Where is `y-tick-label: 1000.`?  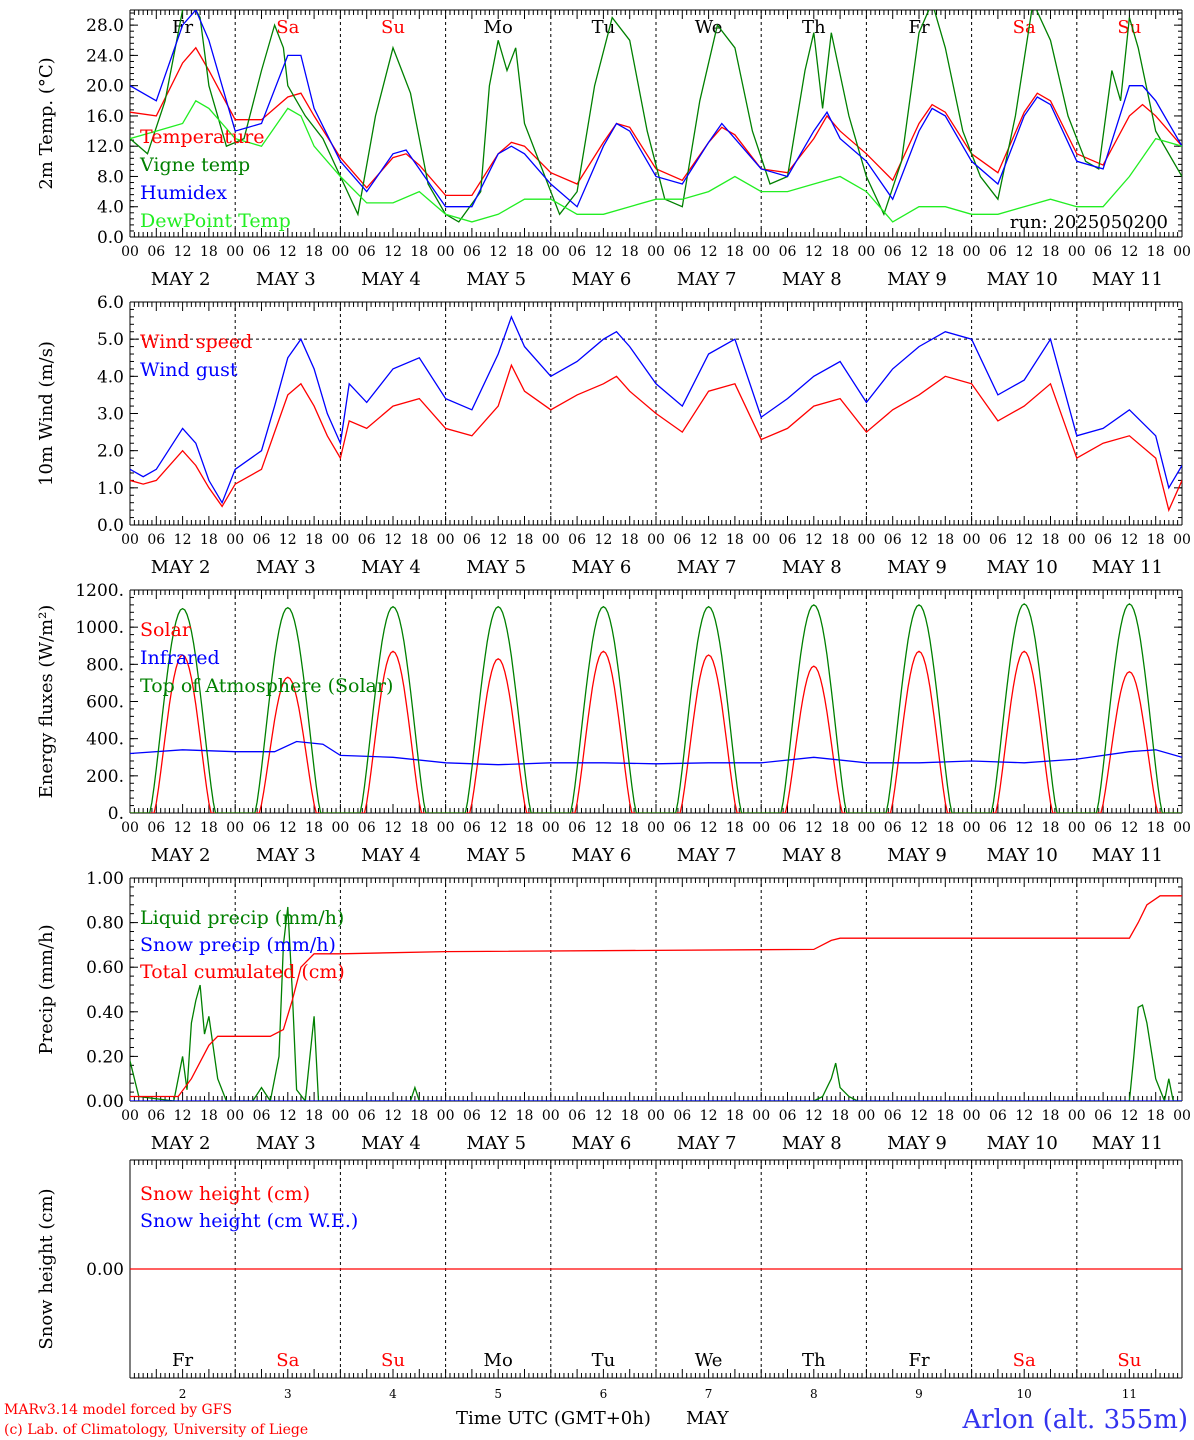
y-tick-label: 1000. is located at coordinates (99, 628).